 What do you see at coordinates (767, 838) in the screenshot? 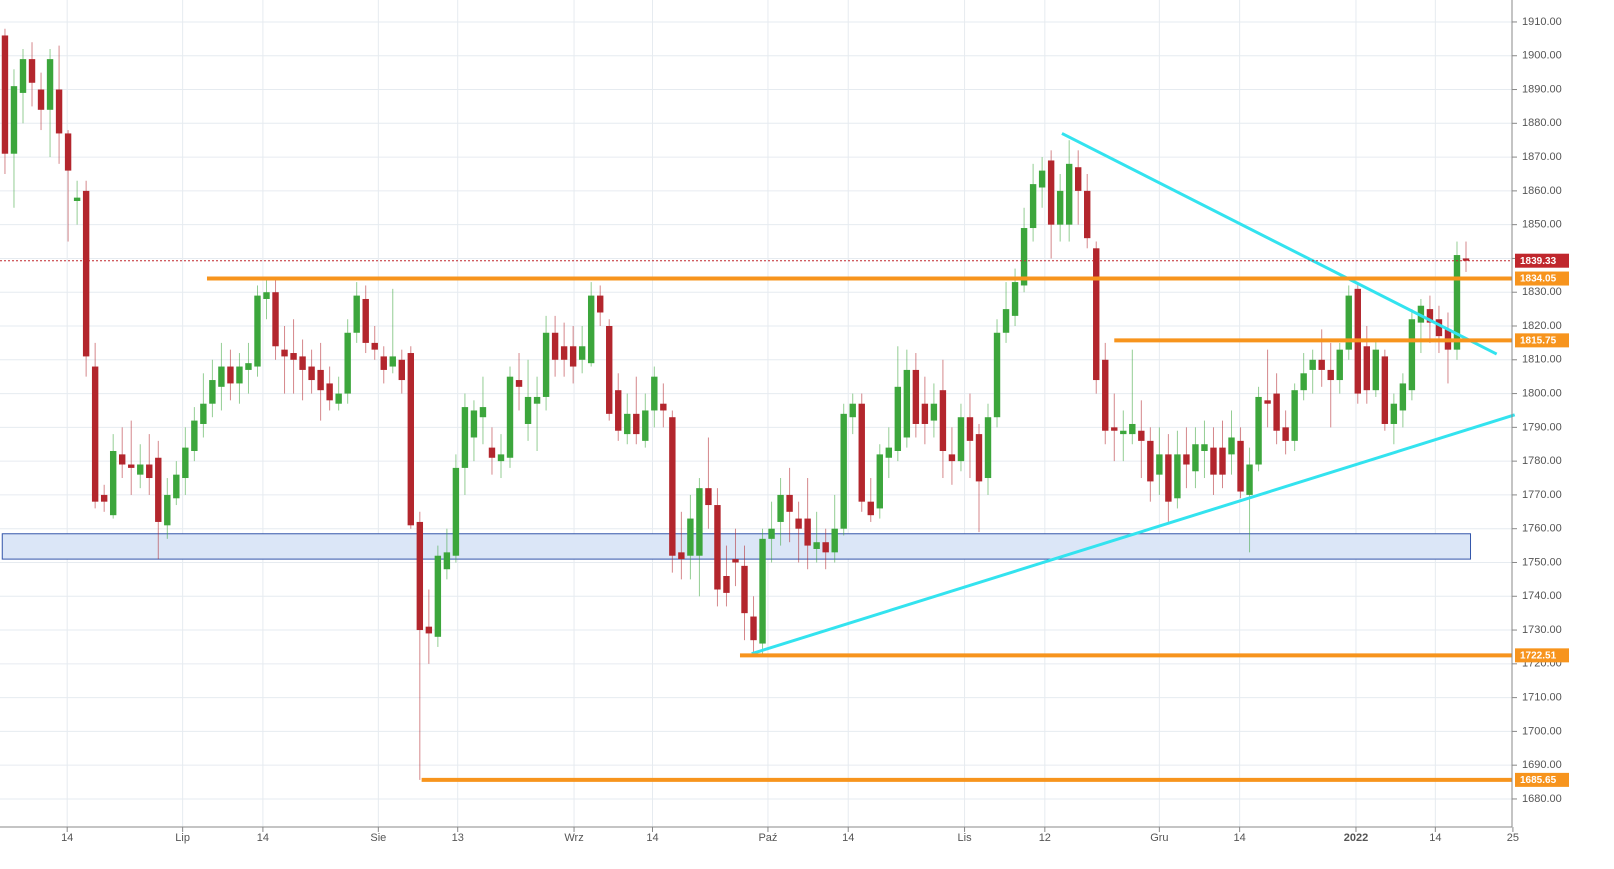
I see `x-tick-label: Paź` at bounding box center [767, 838].